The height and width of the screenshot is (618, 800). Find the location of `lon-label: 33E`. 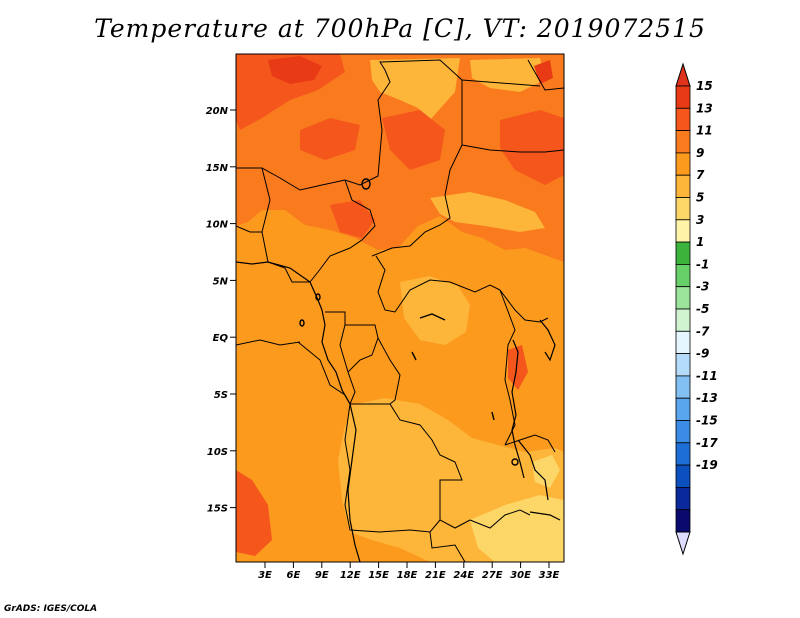

lon-label: 33E is located at coordinates (549, 575).